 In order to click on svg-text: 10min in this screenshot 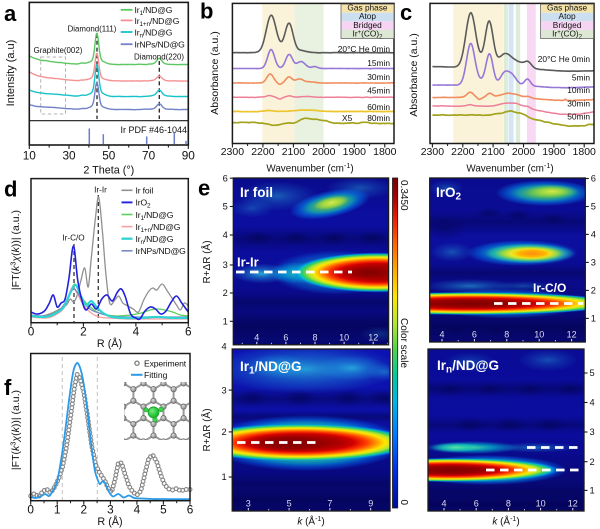, I will do `click(578, 90)`.